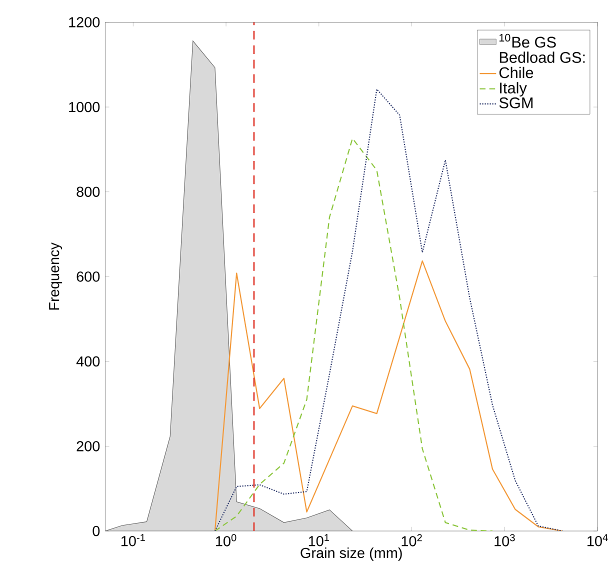 The width and height of the screenshot is (613, 568). I want to click on x-tick-label: 10$^{2}$, so click(412, 540).